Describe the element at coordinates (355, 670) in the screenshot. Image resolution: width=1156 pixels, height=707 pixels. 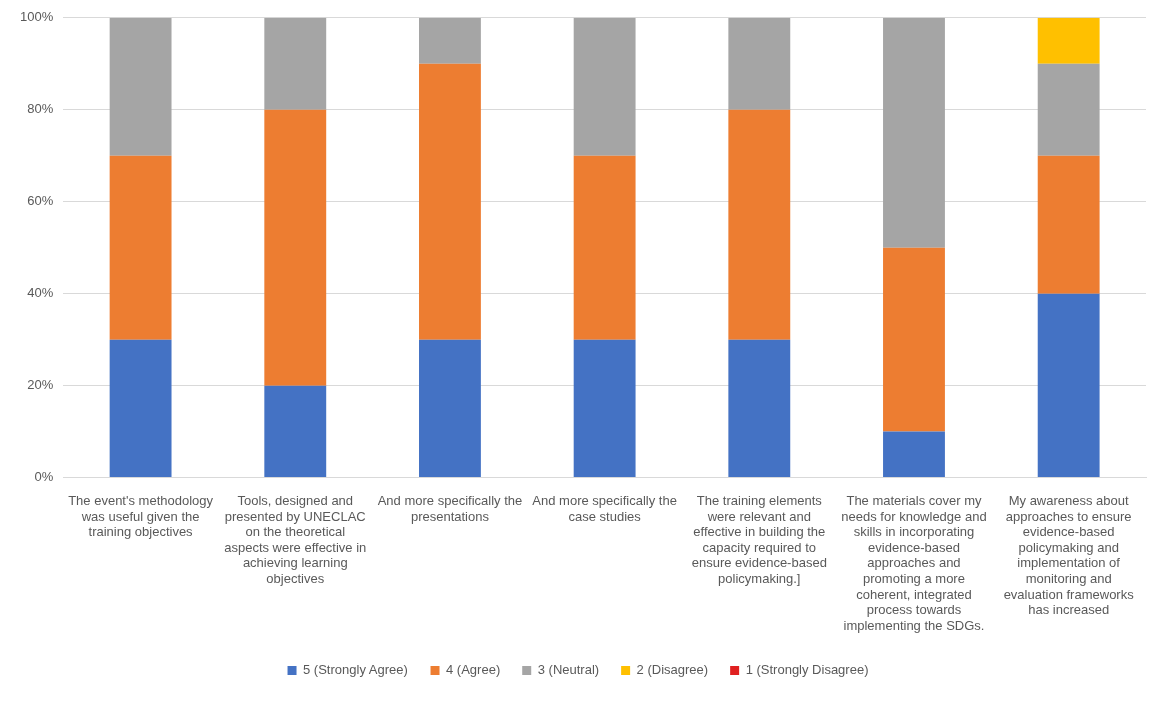
I see `legend-label: 5 (Strongly Agree)` at that location.